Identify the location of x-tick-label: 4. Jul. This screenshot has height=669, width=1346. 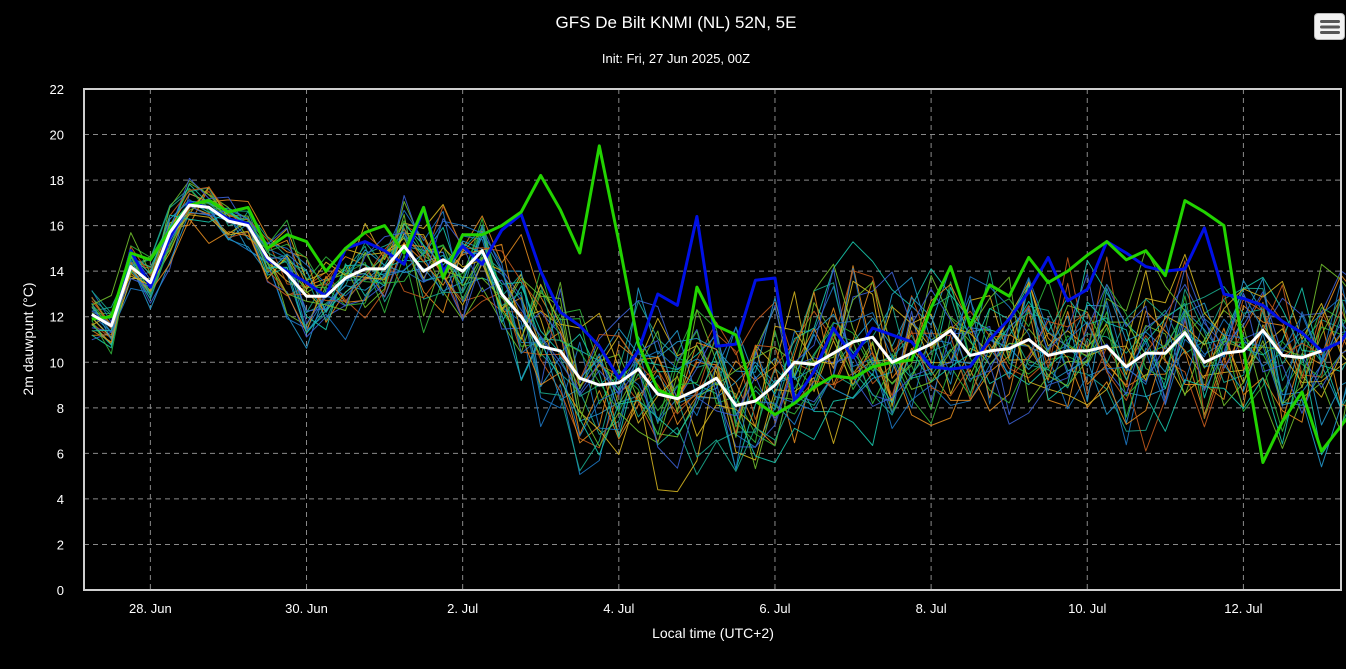
(618, 608).